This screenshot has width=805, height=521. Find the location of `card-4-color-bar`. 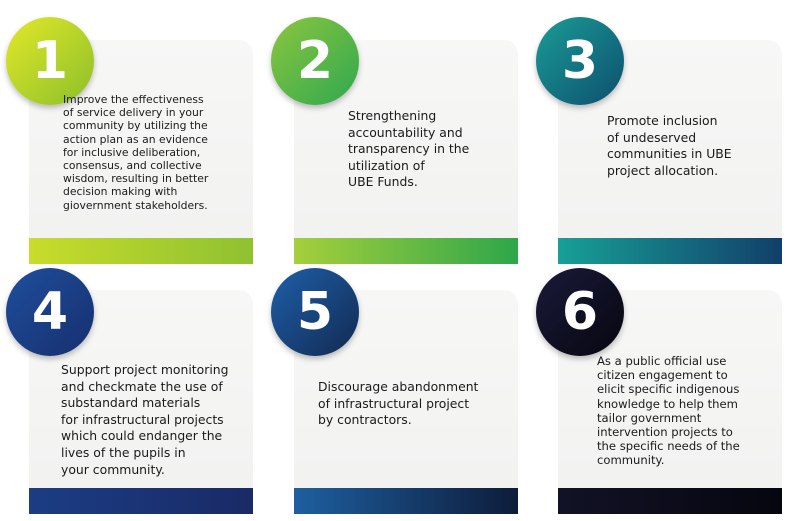

card-4-color-bar is located at coordinates (141, 501).